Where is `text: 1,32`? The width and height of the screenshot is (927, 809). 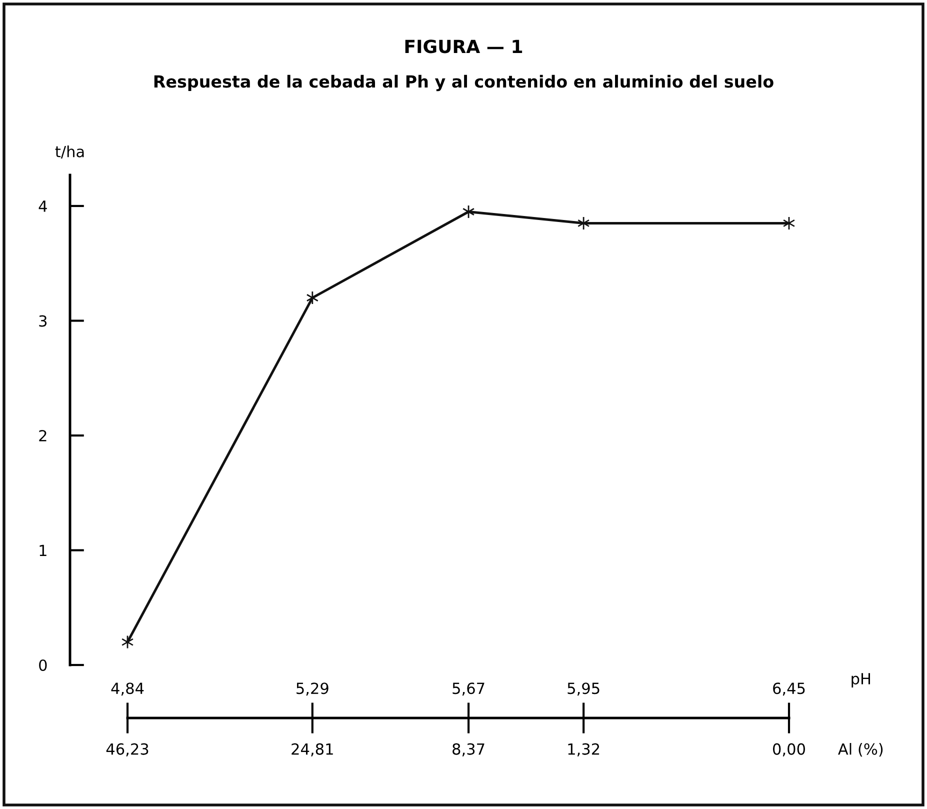 text: 1,32 is located at coordinates (584, 749).